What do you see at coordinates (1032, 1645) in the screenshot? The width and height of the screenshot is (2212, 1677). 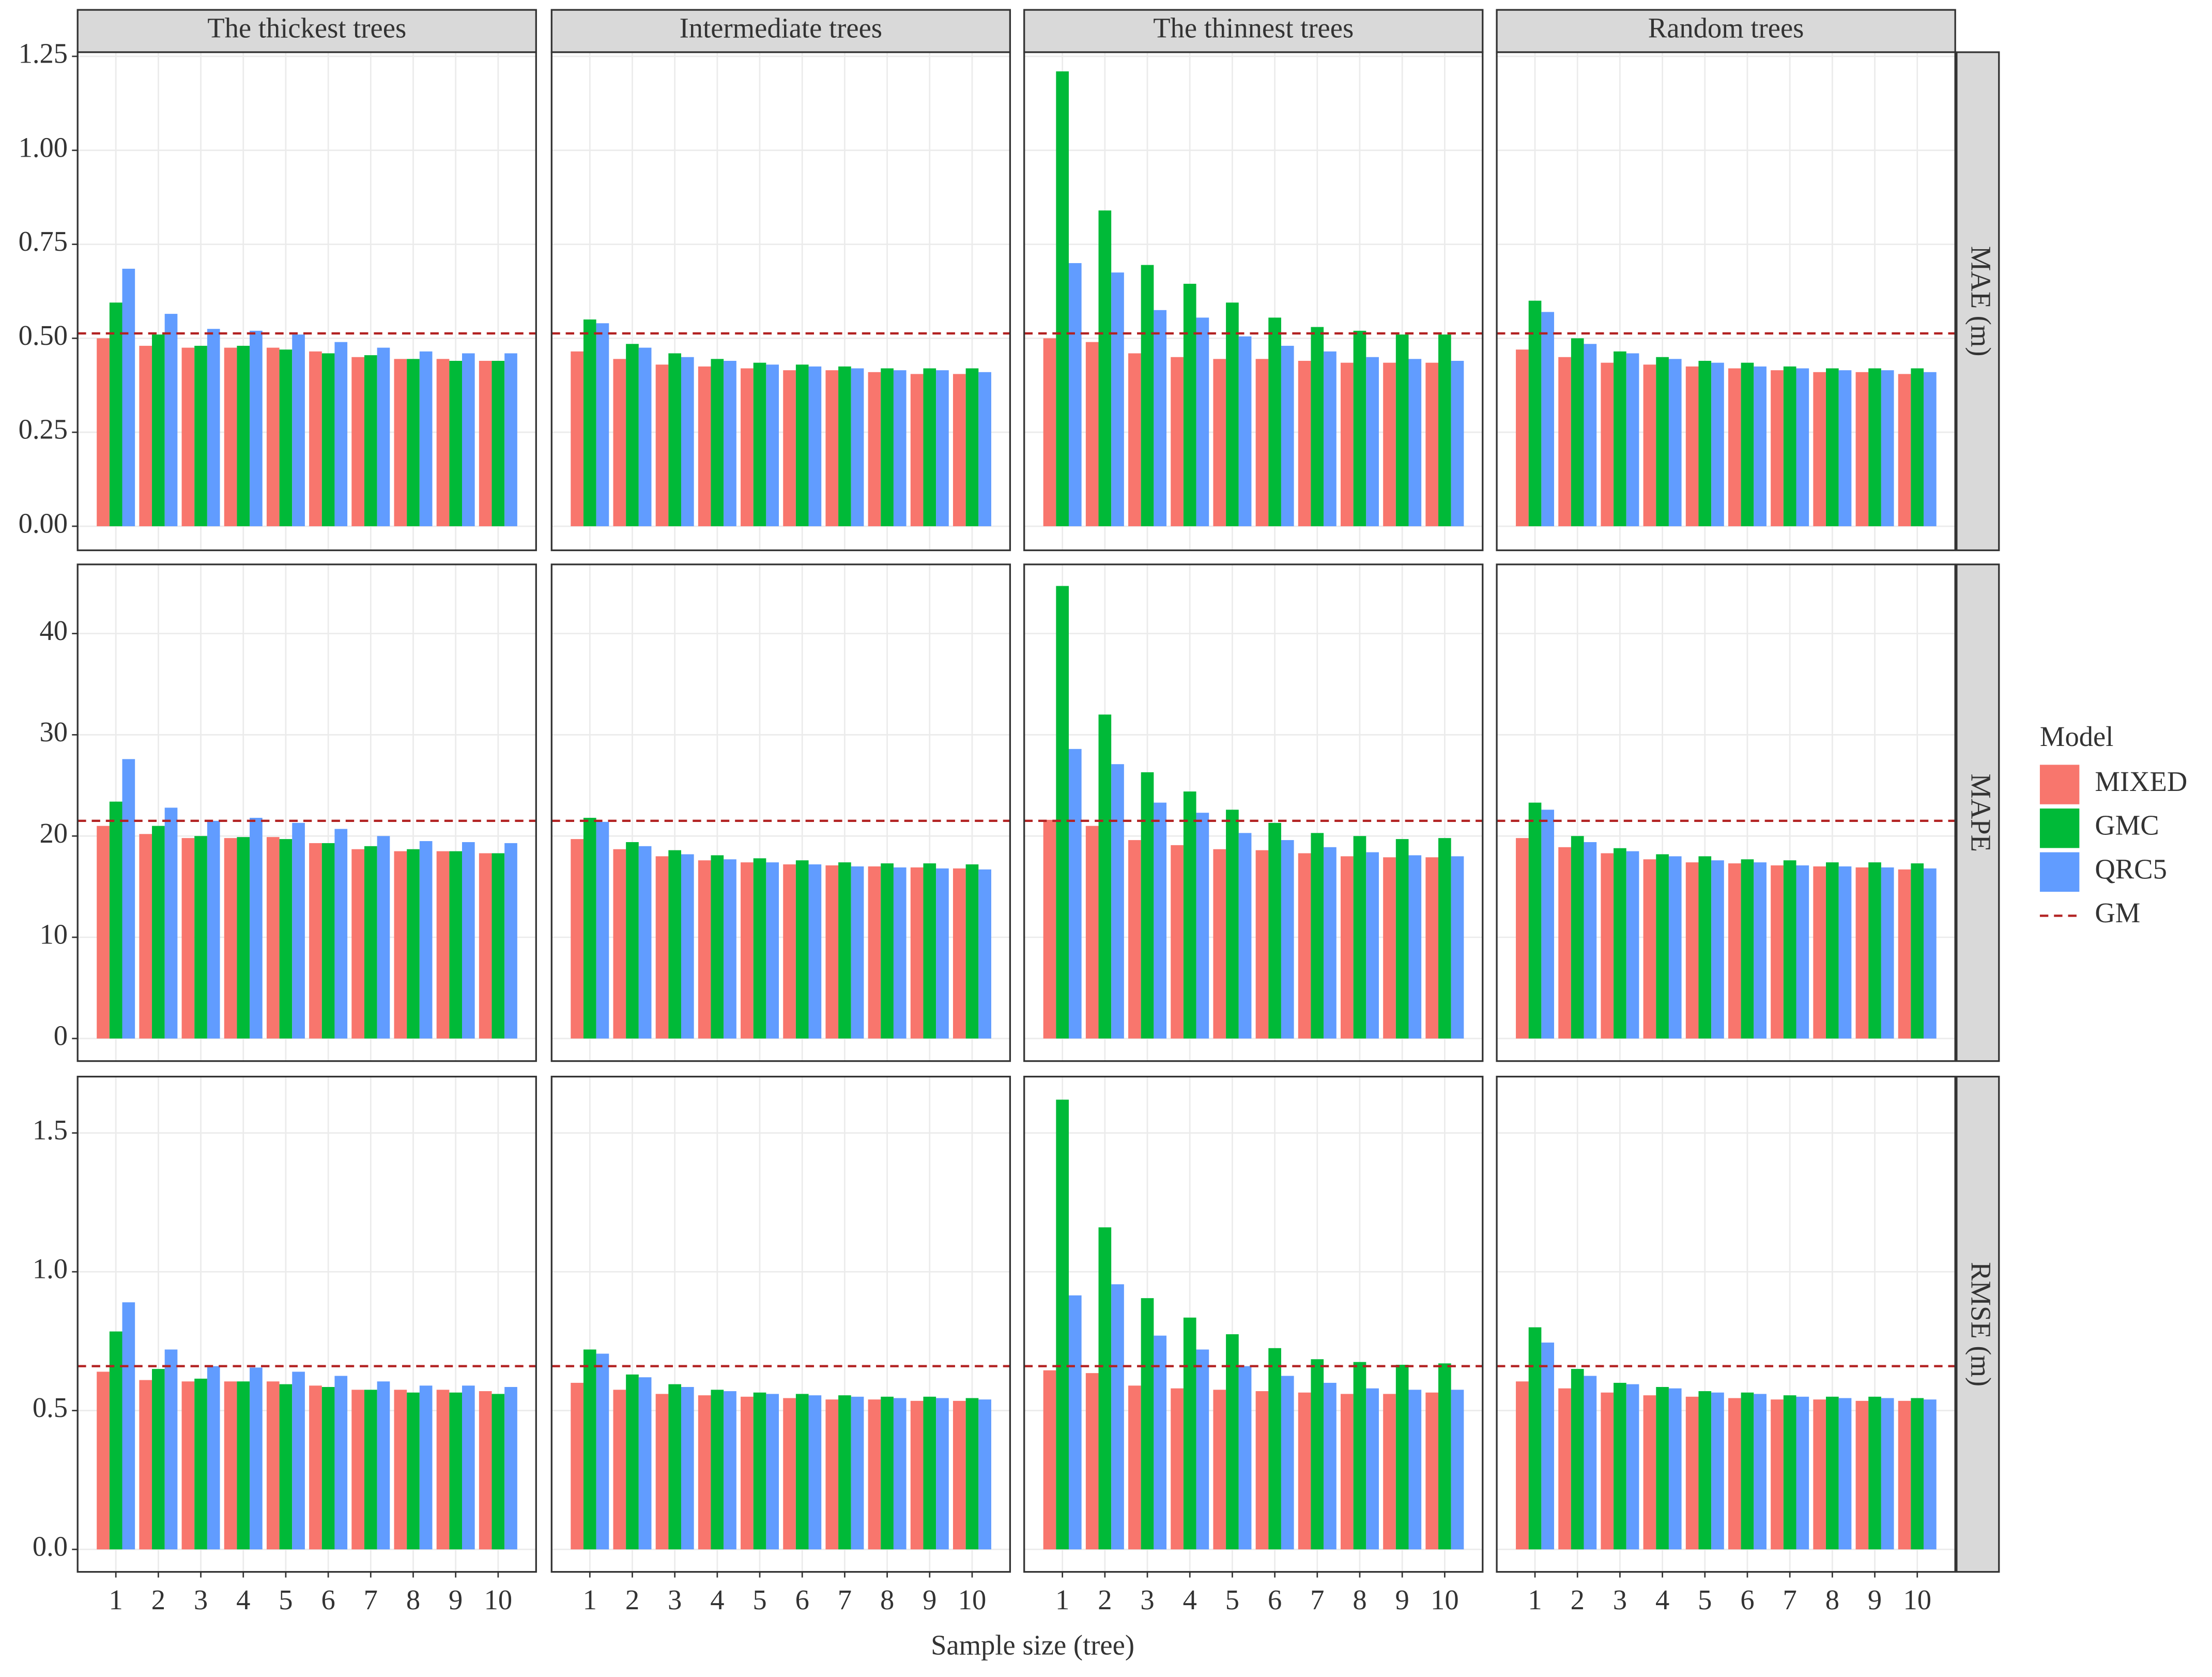 I see `x-axis-label: Sample size (tree)` at bounding box center [1032, 1645].